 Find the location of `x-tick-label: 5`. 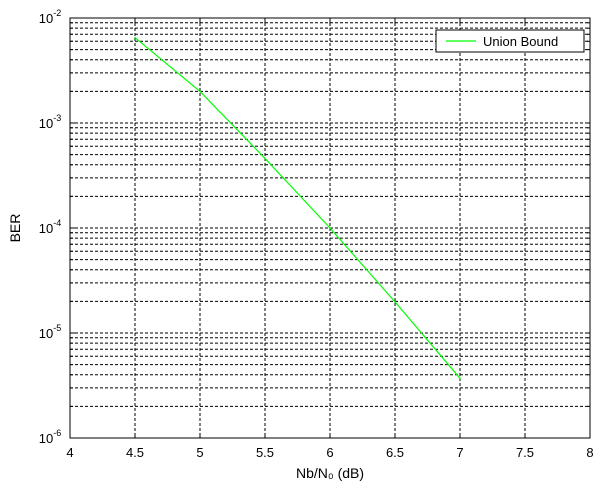

x-tick-label: 5 is located at coordinates (199, 452).